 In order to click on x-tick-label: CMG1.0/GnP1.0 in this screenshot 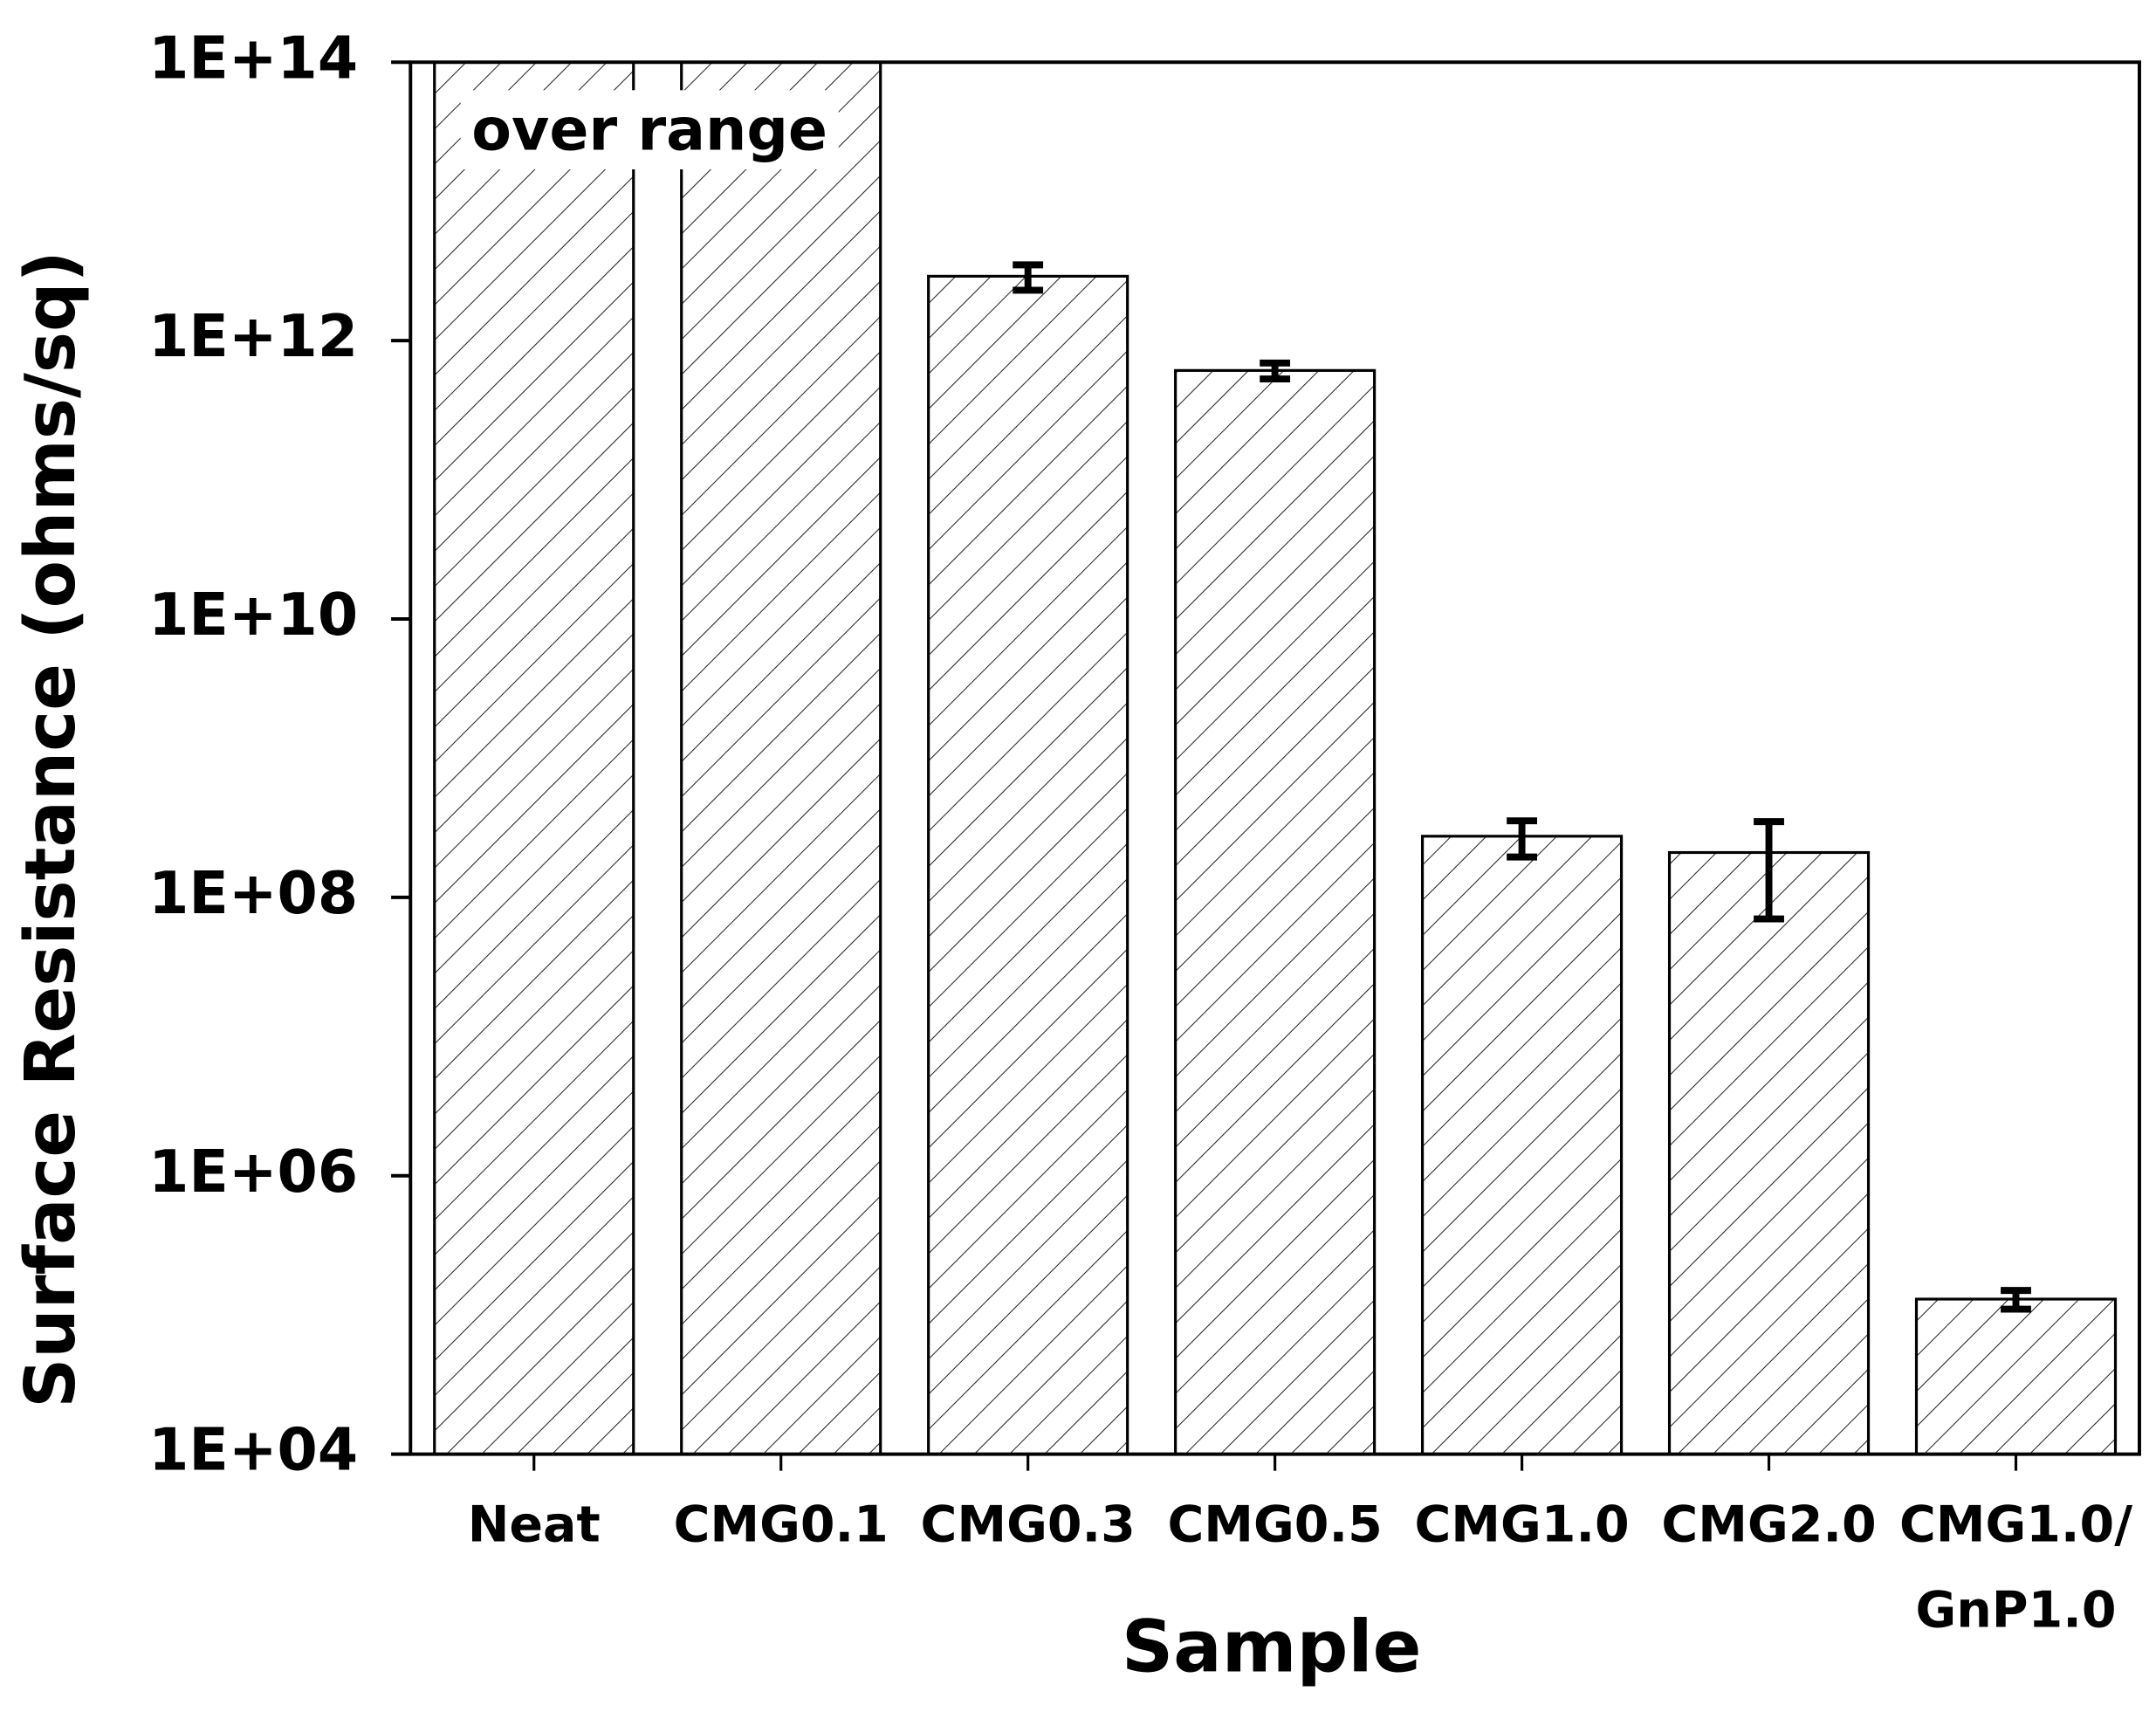, I will do `click(2015, 1567)`.